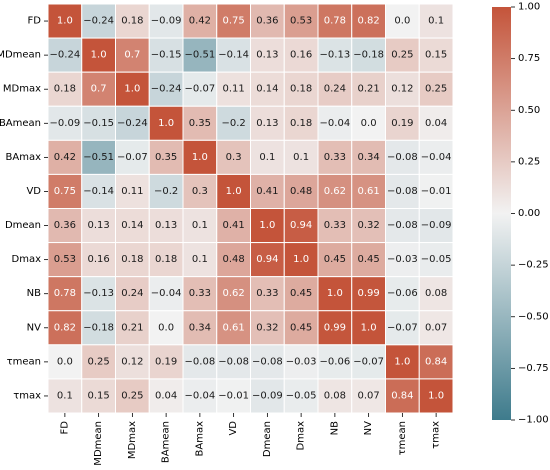  I want to click on cell-value-label: 0.16, so click(301, 55).